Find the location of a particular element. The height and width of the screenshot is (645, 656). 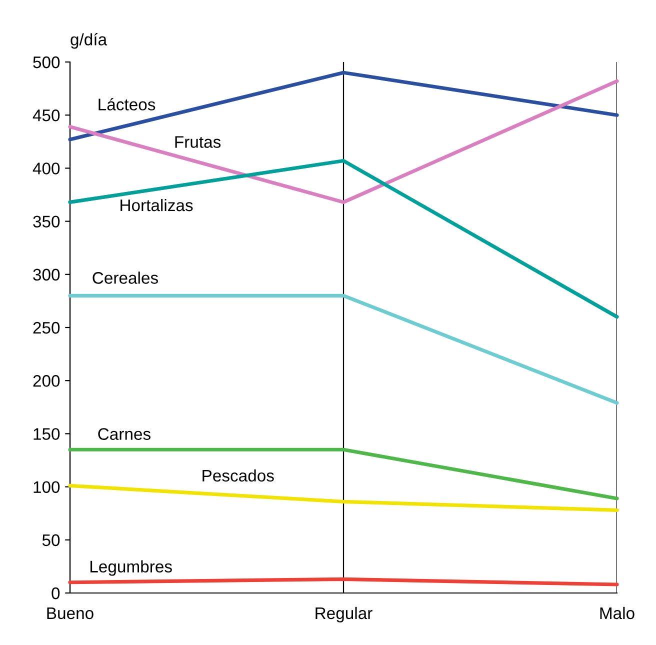

x-tick-label: Malo is located at coordinates (617, 613).